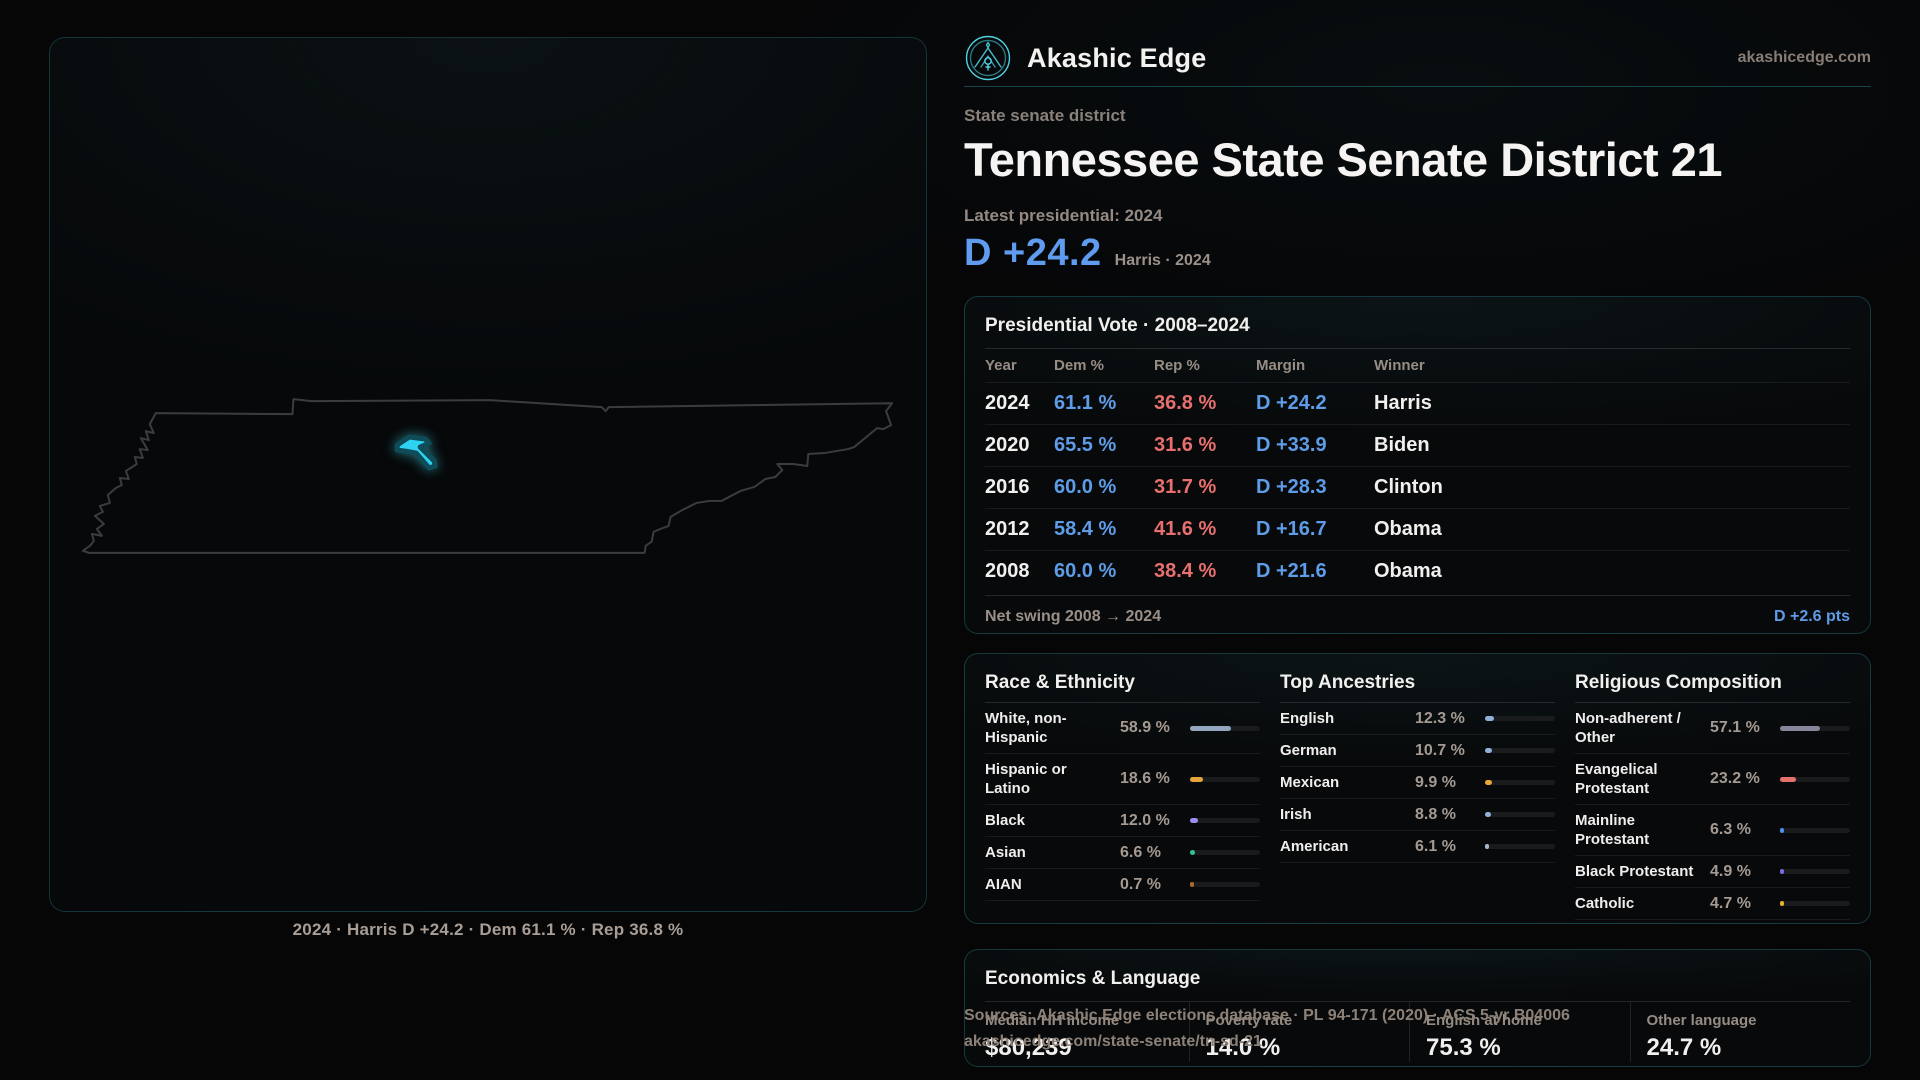  I want to click on site-header: Akashic Edge akashicedge.com, so click(1417, 58).